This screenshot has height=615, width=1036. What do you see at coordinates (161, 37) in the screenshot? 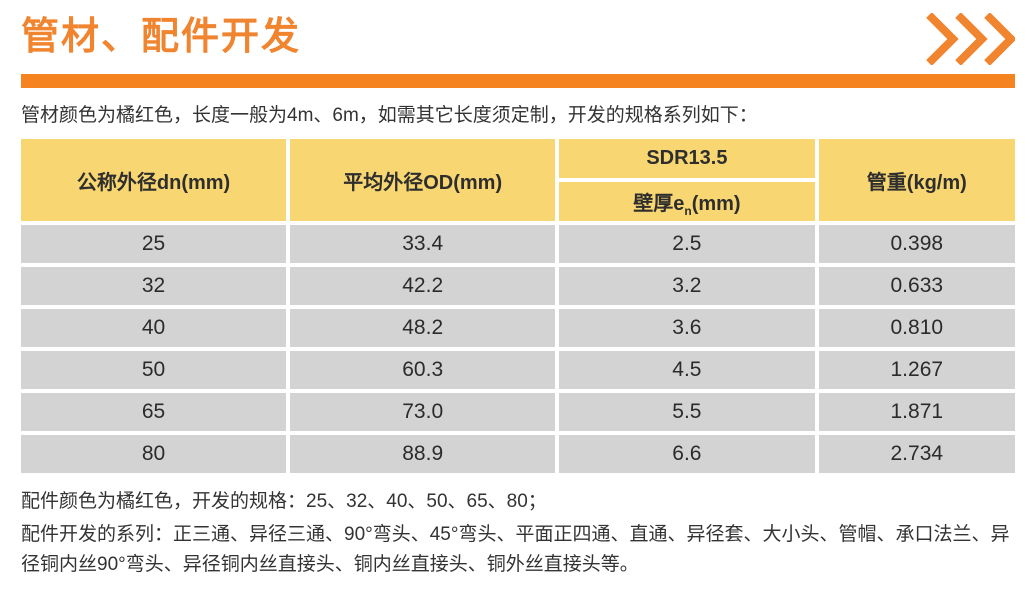
I see `page-title: 管材、配件开发` at bounding box center [161, 37].